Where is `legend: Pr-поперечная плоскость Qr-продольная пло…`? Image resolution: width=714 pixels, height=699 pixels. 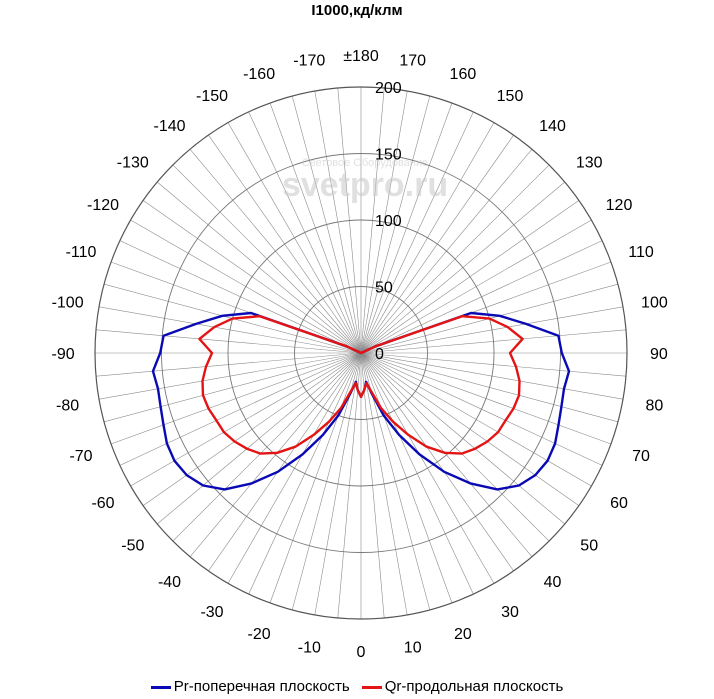
legend: Pr-поперечная плоскость Qr-продольная пло… is located at coordinates (357, 686).